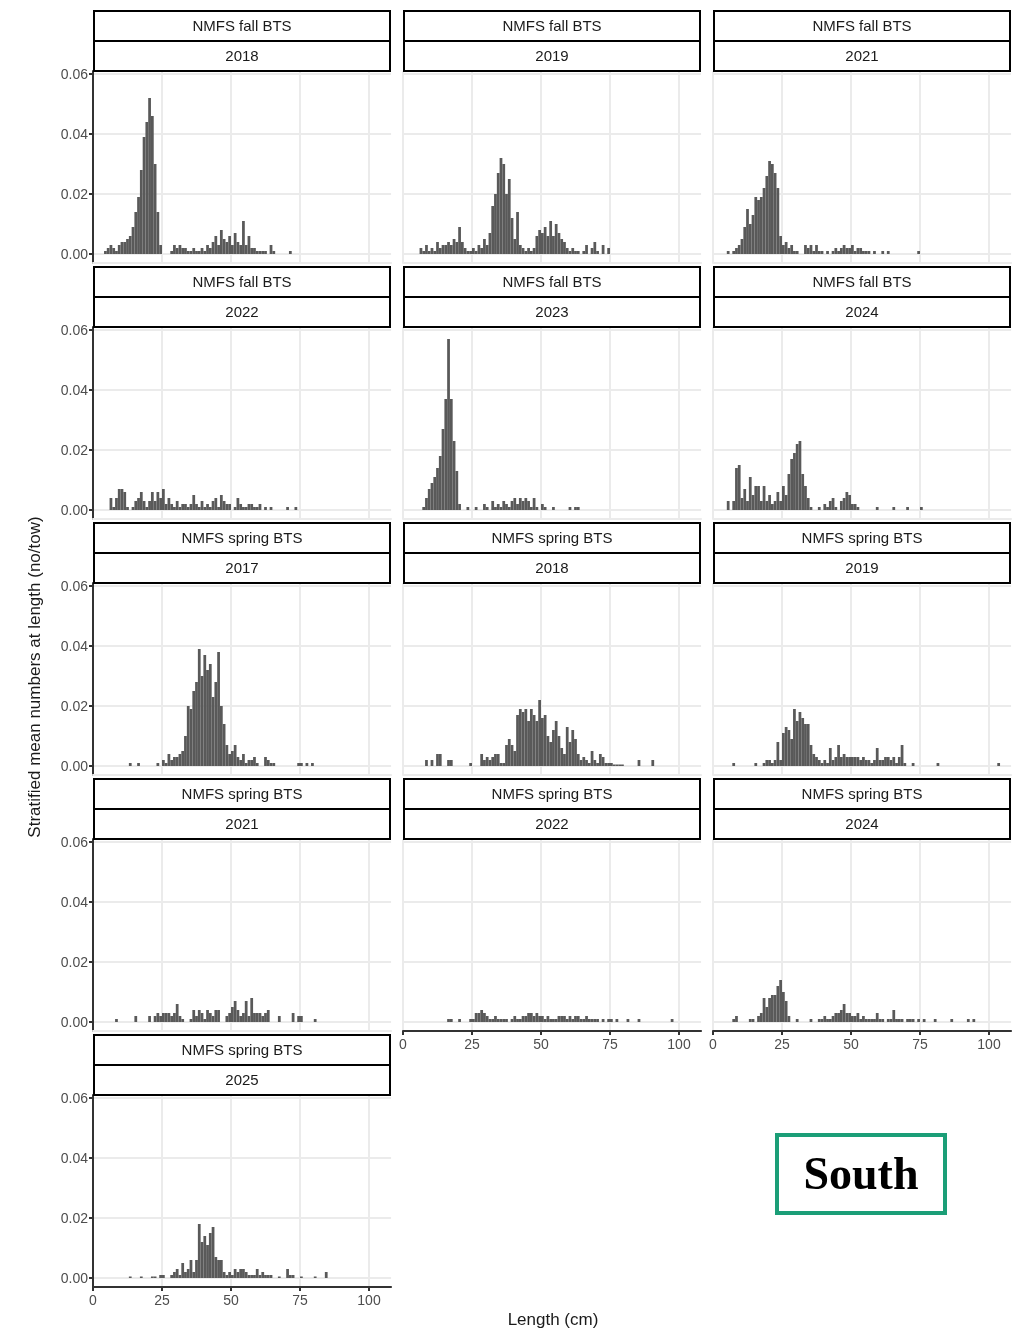 This screenshot has width=1020, height=1331. What do you see at coordinates (242, 568) in the screenshot?
I see `chart-subtitle: 2017` at bounding box center [242, 568].